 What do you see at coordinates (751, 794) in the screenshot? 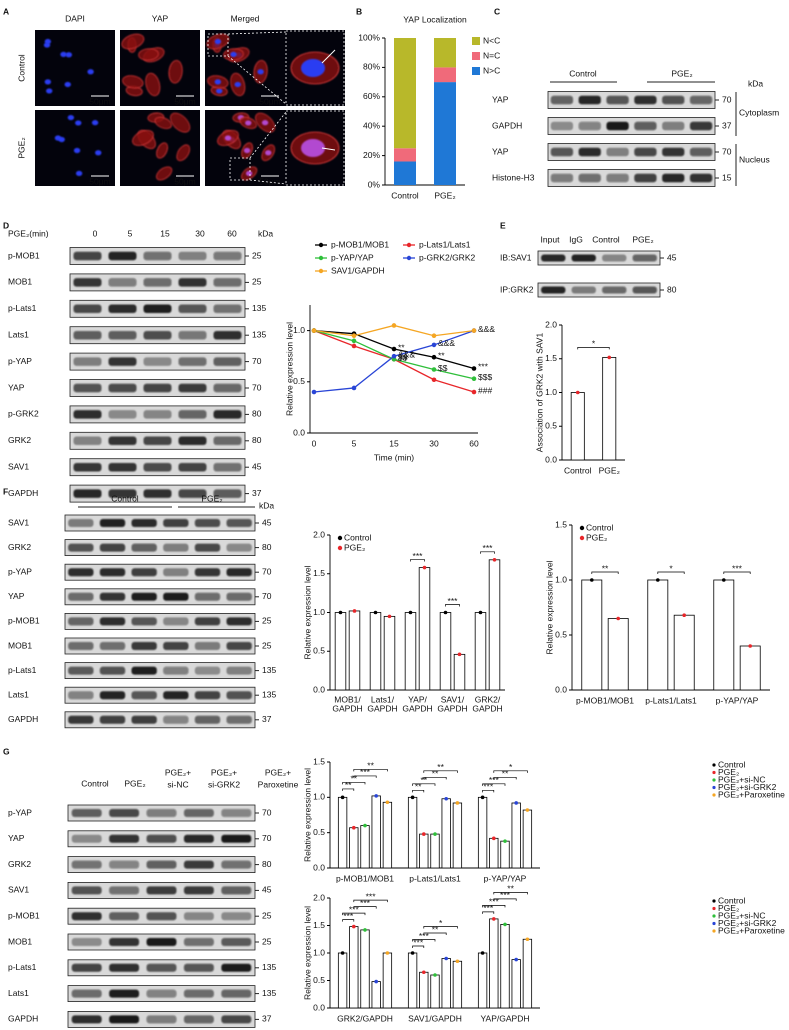
I see `legend-label: PGE₂+Paroxetine` at bounding box center [751, 794].